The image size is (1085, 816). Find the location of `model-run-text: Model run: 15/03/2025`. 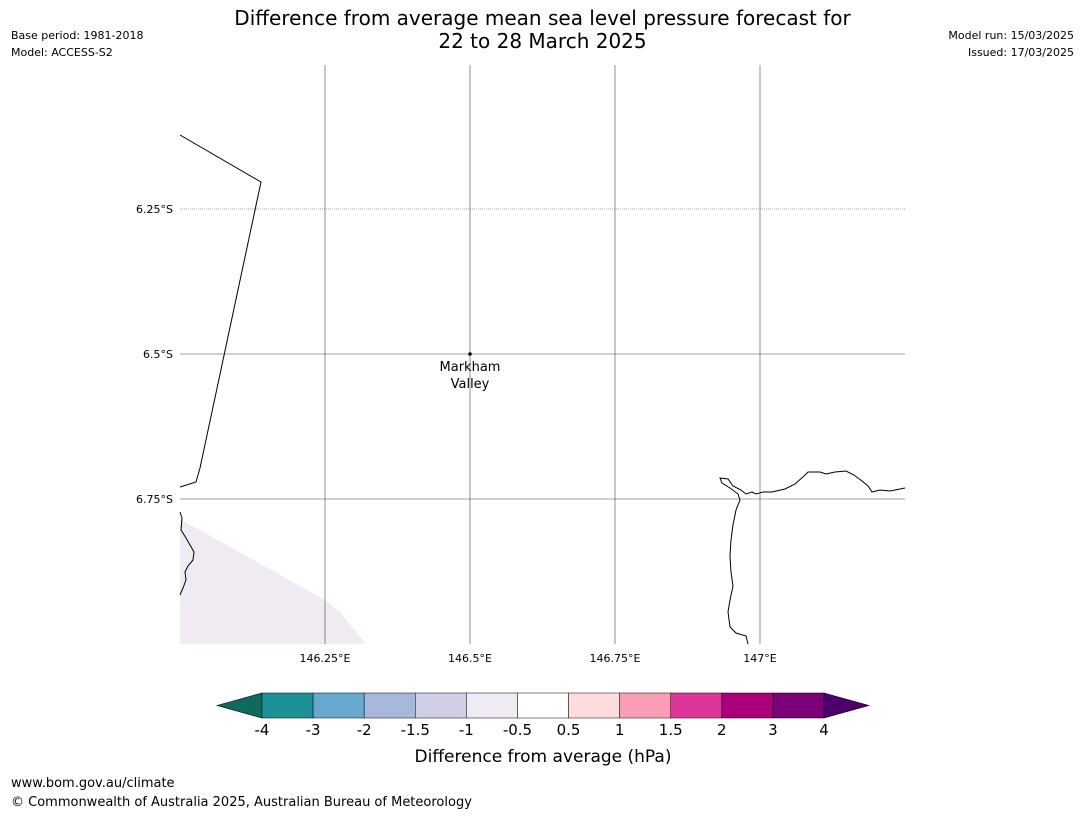

model-run-text: Model run: 15/03/2025 is located at coordinates (1011, 35).